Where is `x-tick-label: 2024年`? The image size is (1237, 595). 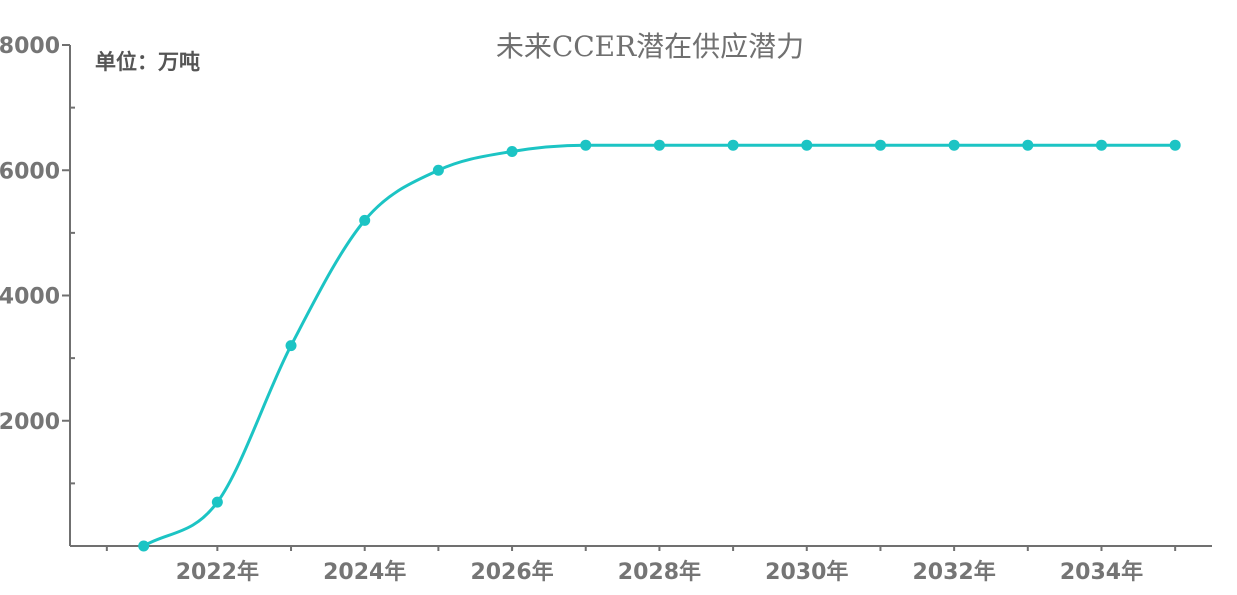 x-tick-label: 2024年 is located at coordinates (364, 572).